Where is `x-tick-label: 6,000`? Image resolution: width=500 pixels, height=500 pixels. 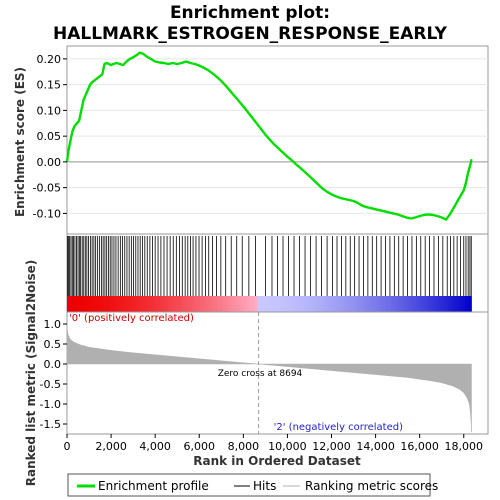 x-tick-label: 6,000 is located at coordinates (200, 446).